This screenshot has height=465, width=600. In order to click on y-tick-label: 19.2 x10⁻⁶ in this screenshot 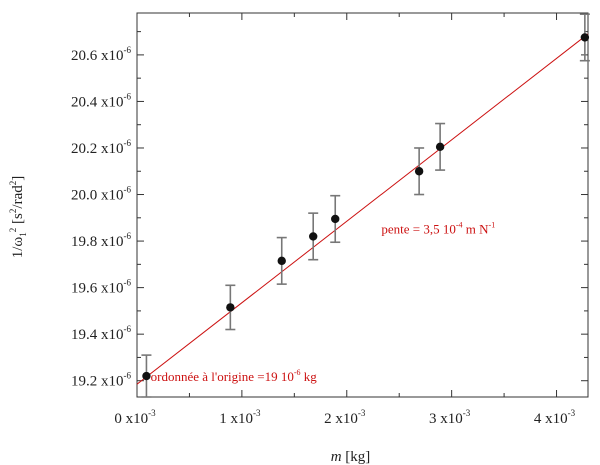, I will do `click(101, 380)`.